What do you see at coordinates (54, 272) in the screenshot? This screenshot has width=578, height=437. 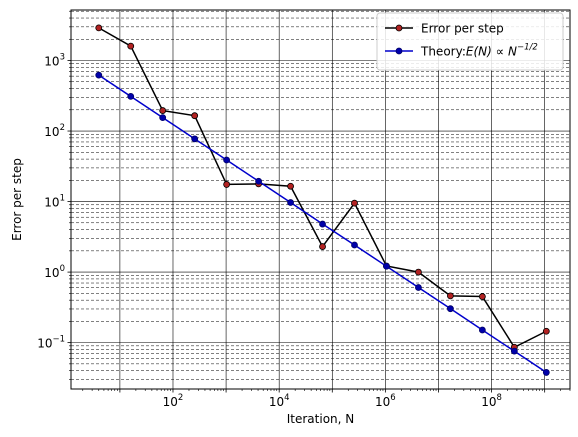 I see `y-tick-label: 10⁰` at bounding box center [54, 272].